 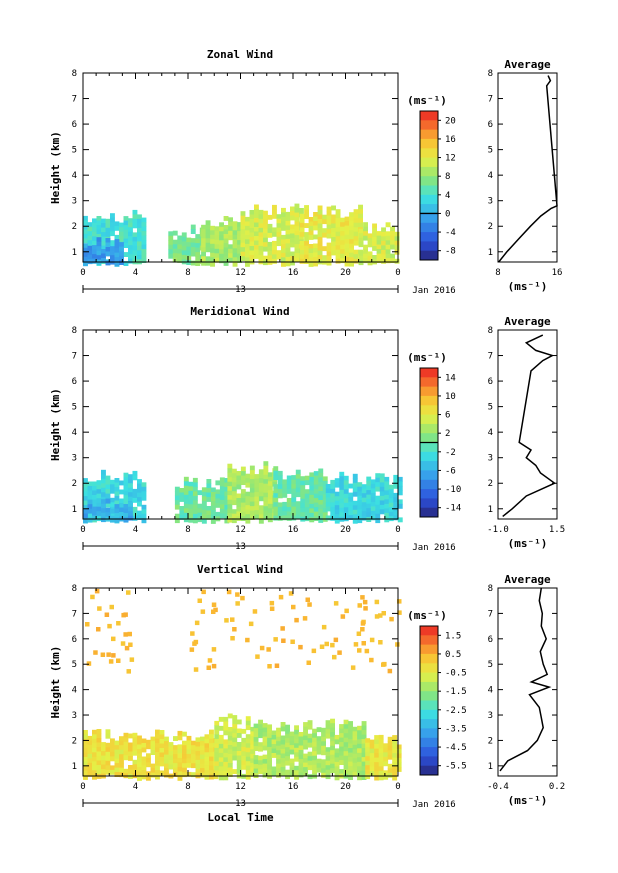 I want to click on y-tick-label: 8, so click(x=74, y=589).